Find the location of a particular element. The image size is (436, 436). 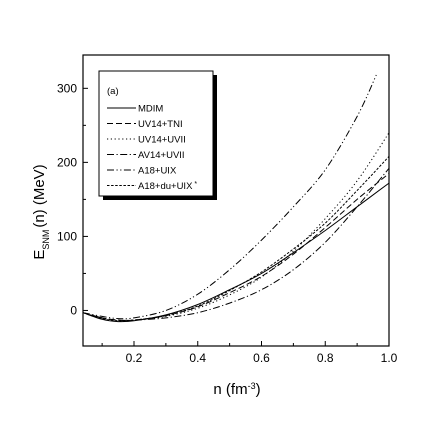

legend-label: UV14+TNI is located at coordinates (160, 124).